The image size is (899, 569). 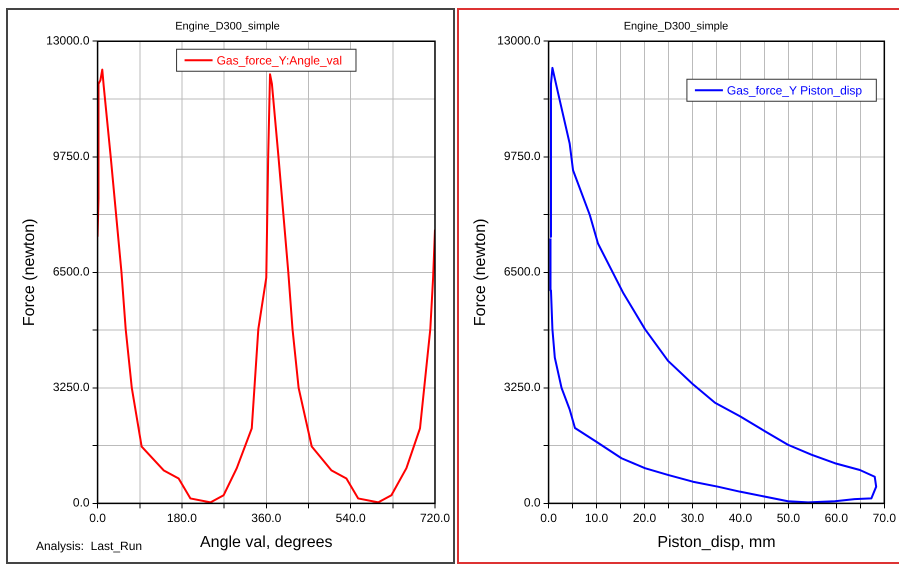 I want to click on x-axis-title: Angle val, degrees, so click(x=266, y=542).